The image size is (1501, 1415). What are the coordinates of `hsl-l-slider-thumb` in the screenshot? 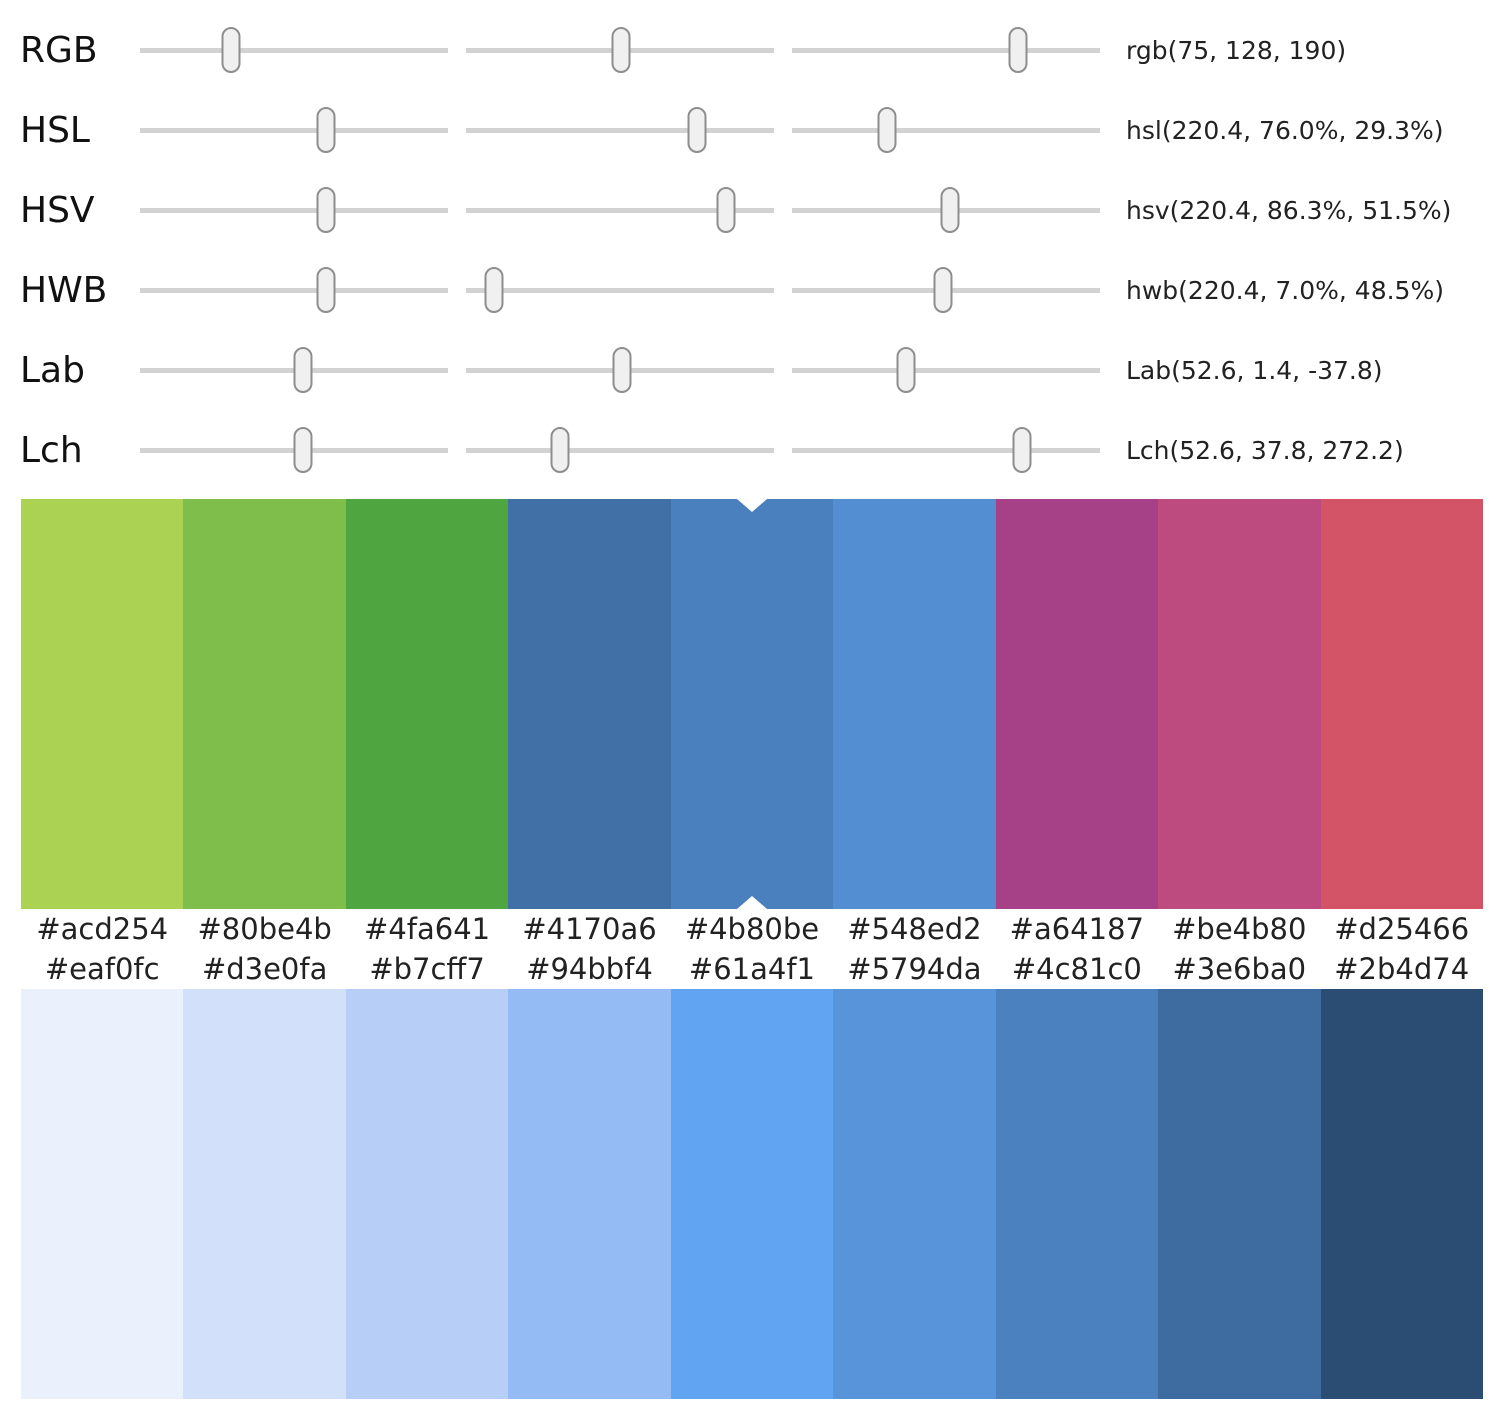 It's located at (887, 130).